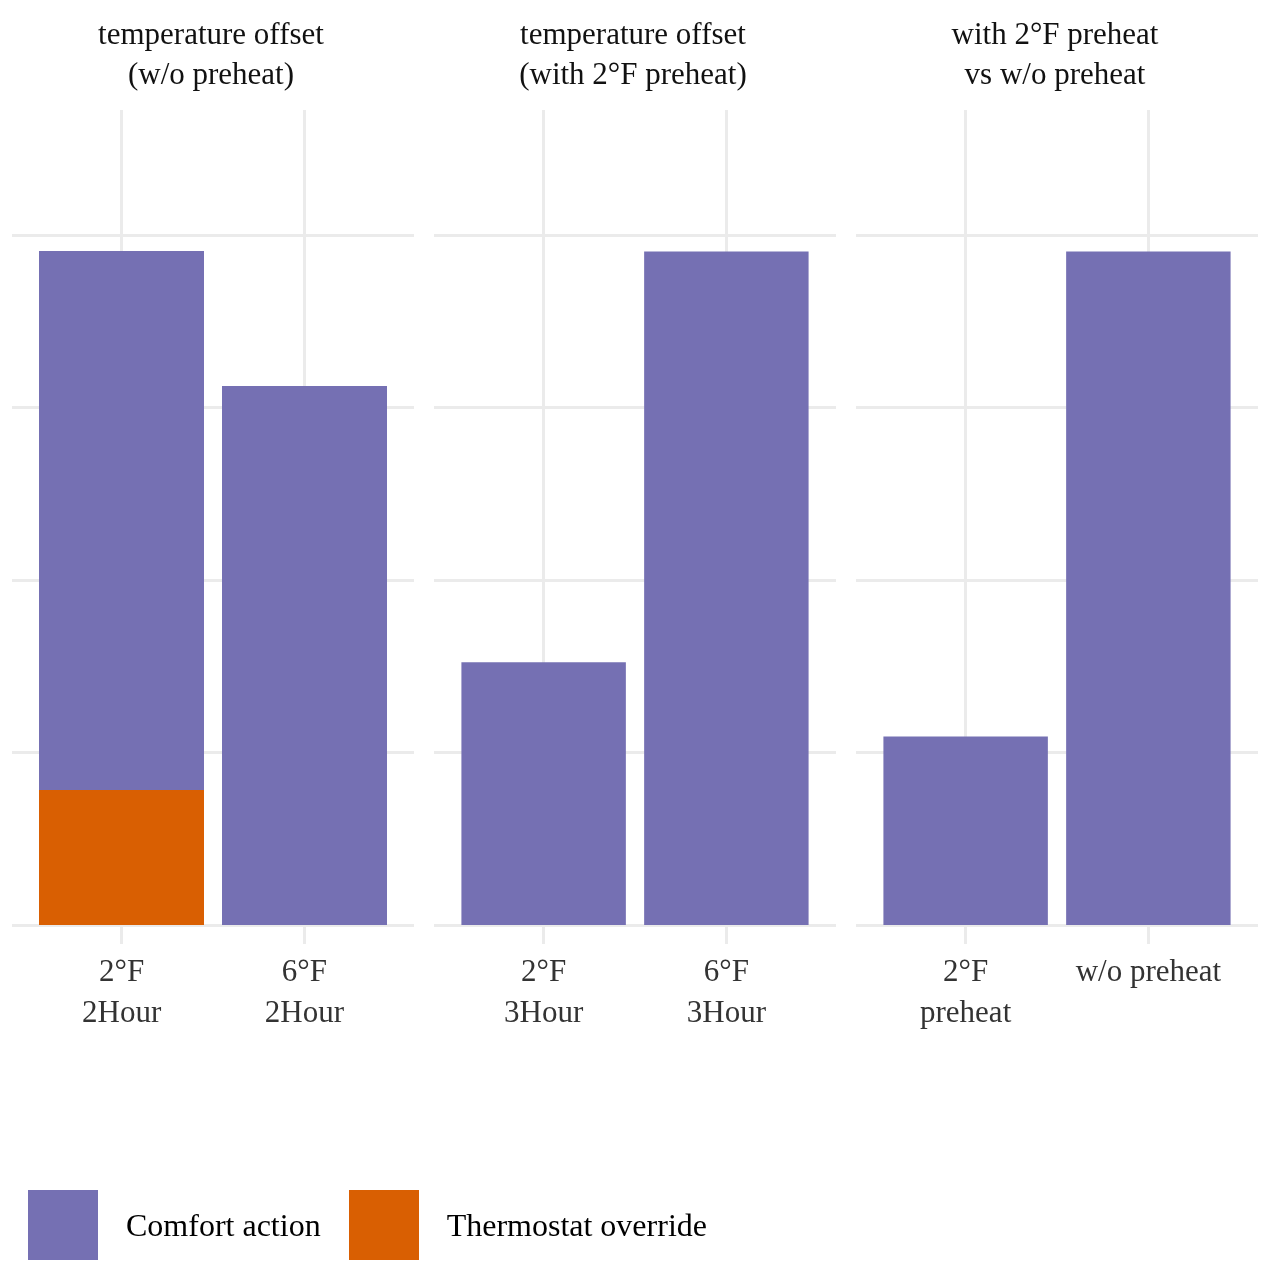 The width and height of the screenshot is (1267, 1262). What do you see at coordinates (1148, 971) in the screenshot?
I see `x-tick-label: w/o preheat` at bounding box center [1148, 971].